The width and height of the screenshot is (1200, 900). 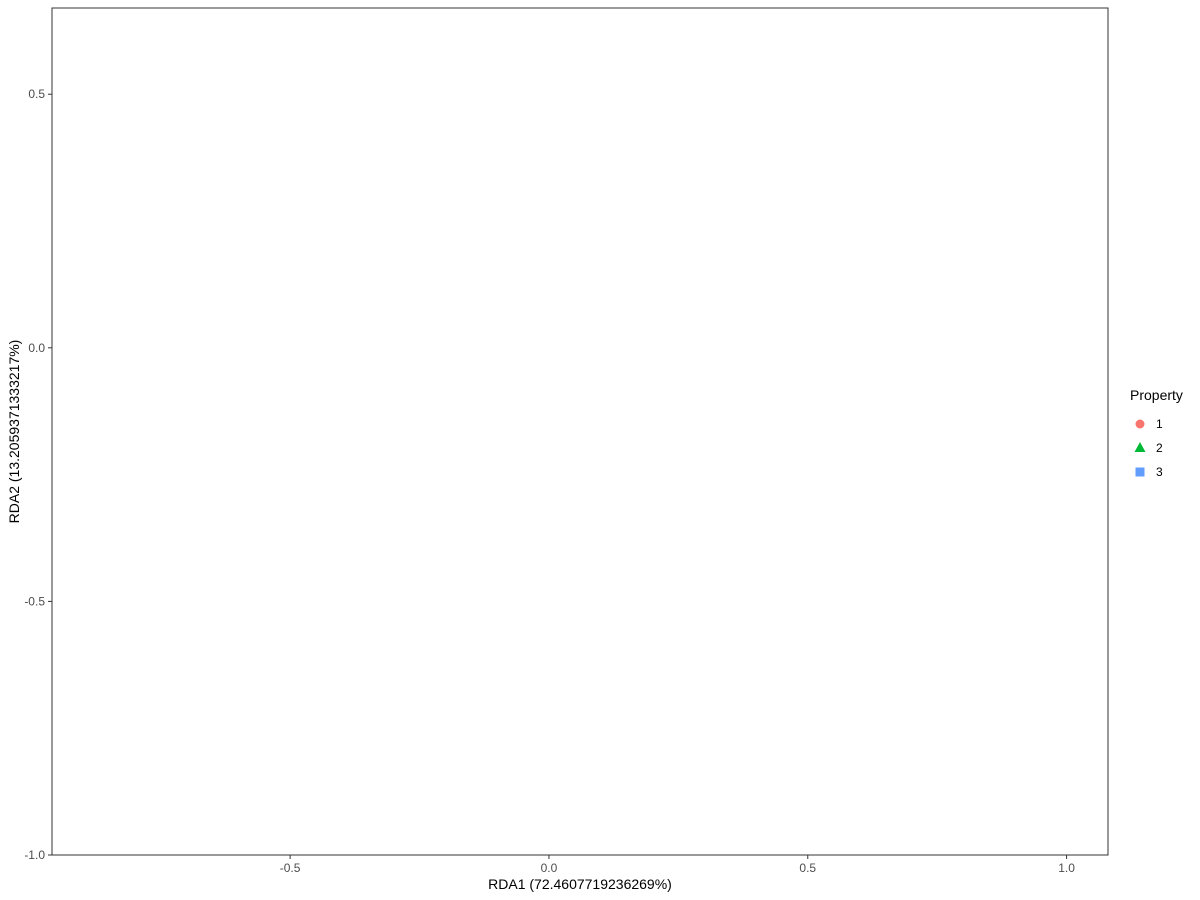 I want to click on y-tick-label: 0.0, so click(x=36, y=348).